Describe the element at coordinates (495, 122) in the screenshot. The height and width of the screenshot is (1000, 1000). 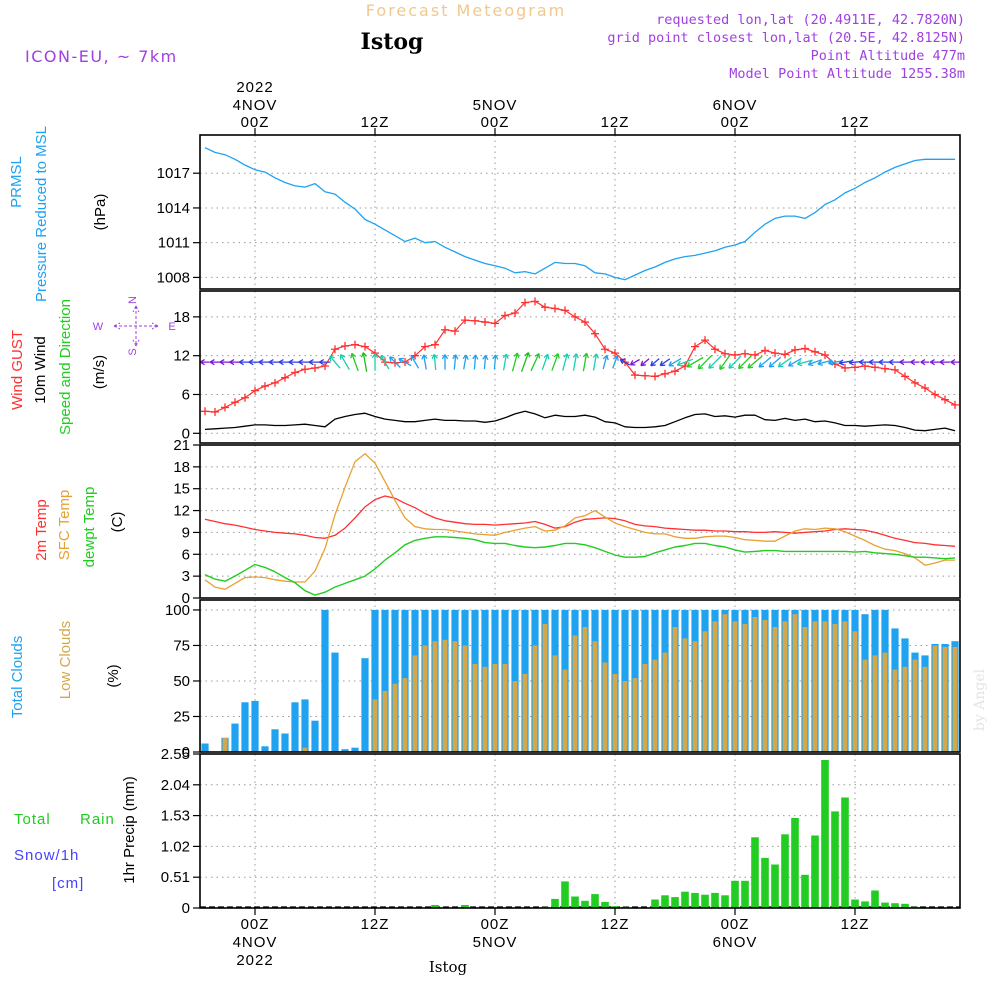
I see `time-label-top: 00Z` at that location.